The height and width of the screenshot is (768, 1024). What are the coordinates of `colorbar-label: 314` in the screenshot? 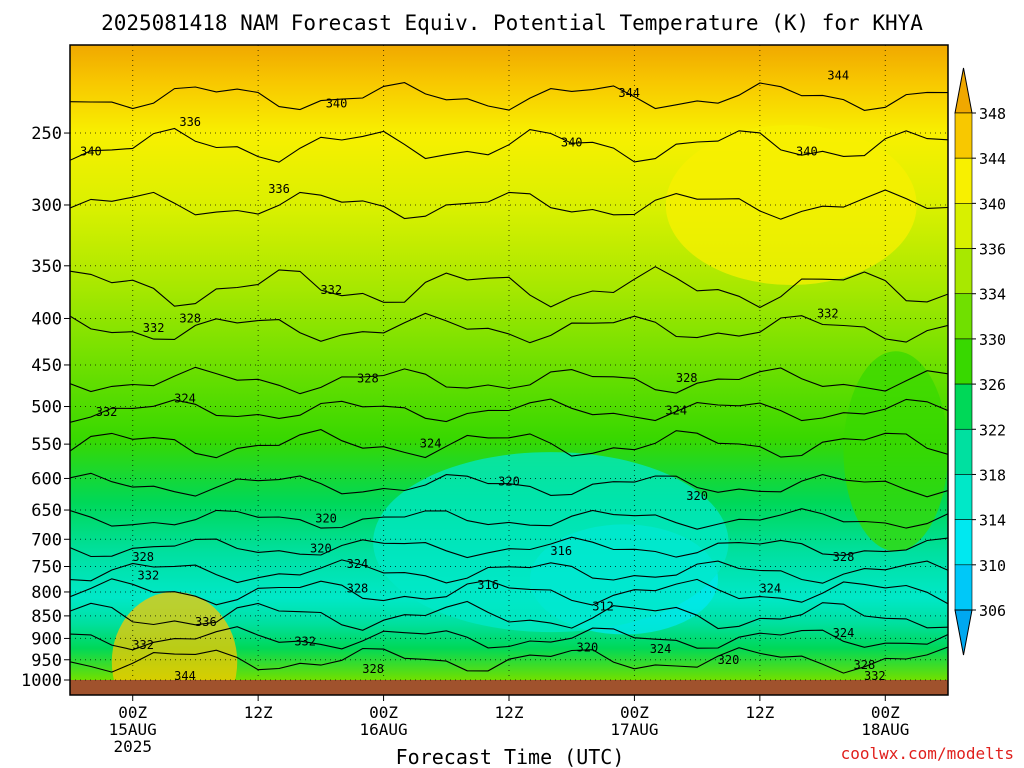 It's located at (992, 521).